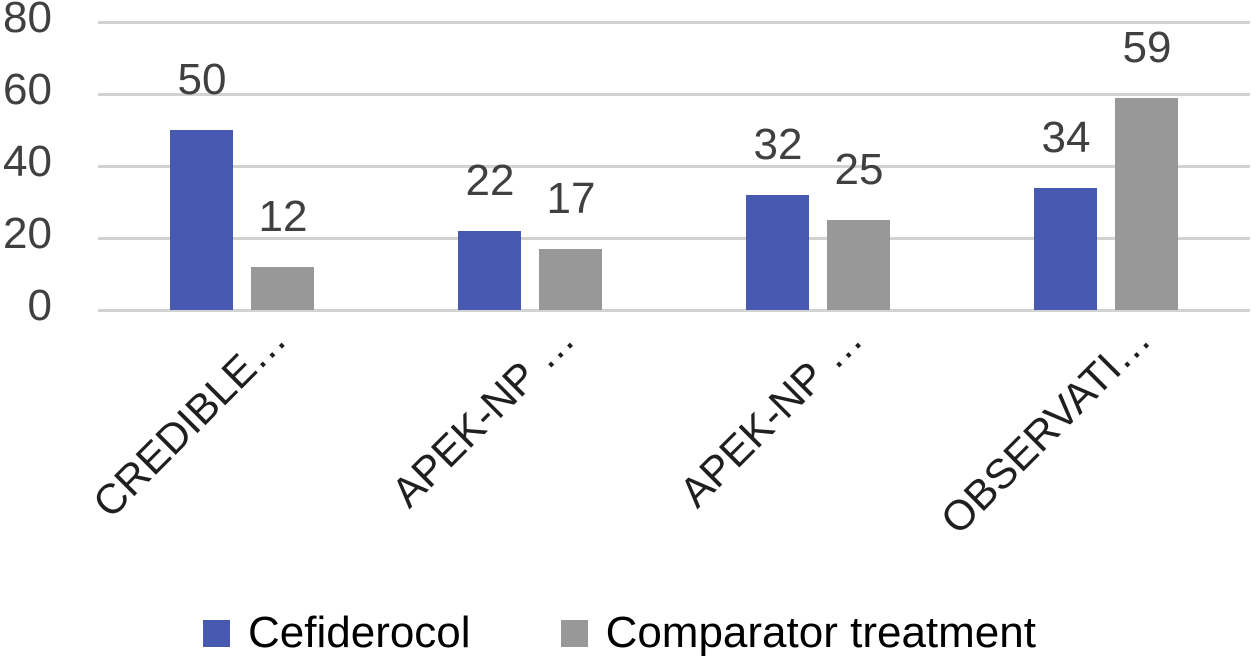  Describe the element at coordinates (1065, 249) in the screenshot. I see `bar-series1-group4` at that location.